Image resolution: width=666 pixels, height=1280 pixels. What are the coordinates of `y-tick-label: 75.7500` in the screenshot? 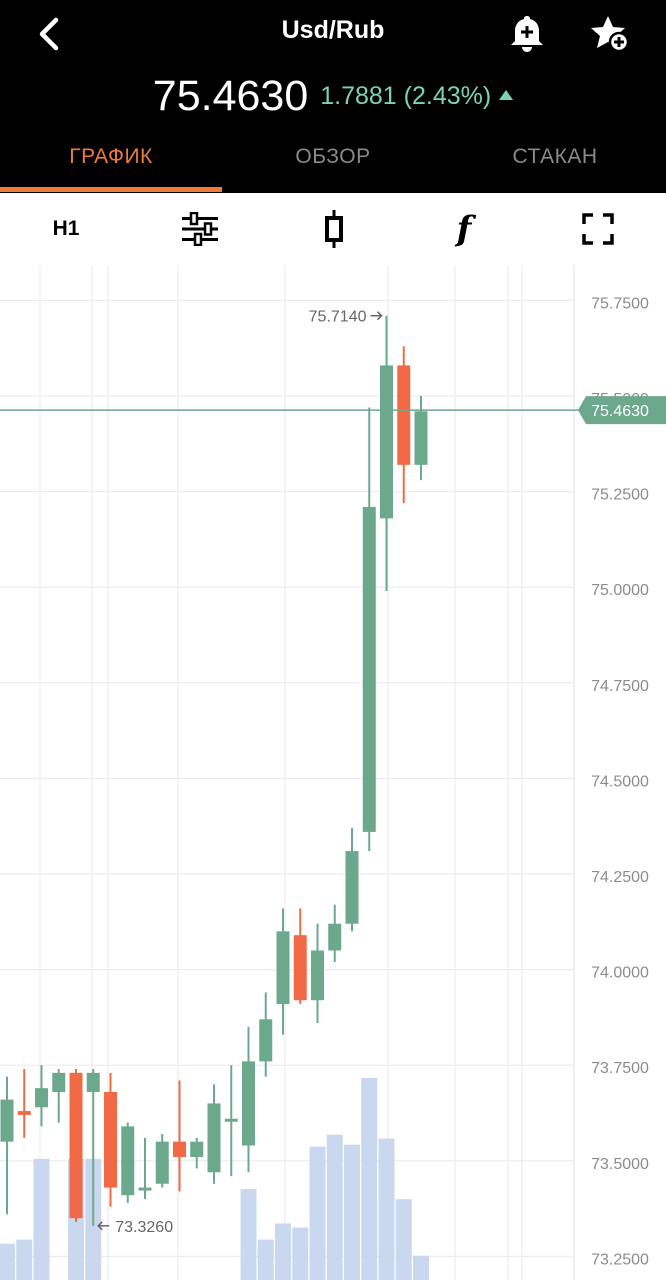 It's located at (620, 303).